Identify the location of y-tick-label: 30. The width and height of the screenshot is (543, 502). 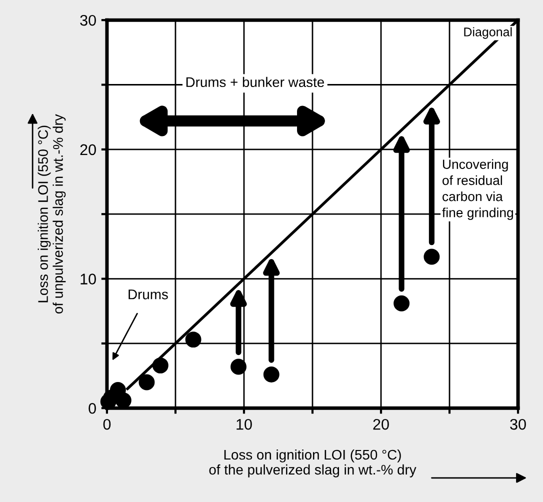
(88, 20).